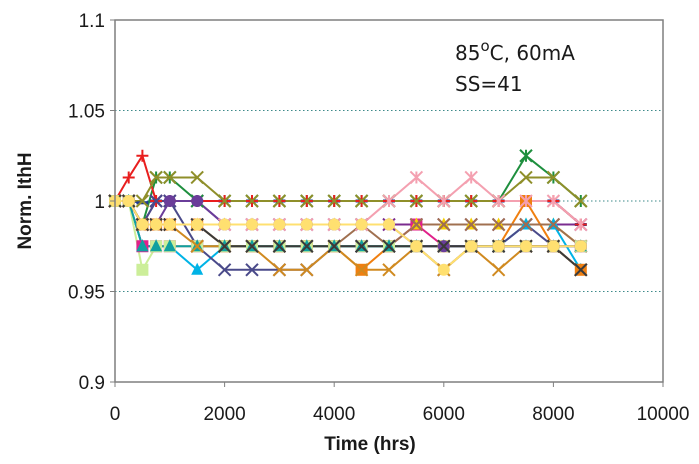  Describe the element at coordinates (400, 403) in the screenshot. I see `x-tick-labels: 0 2000 4000 6000 8000 10000` at that location.